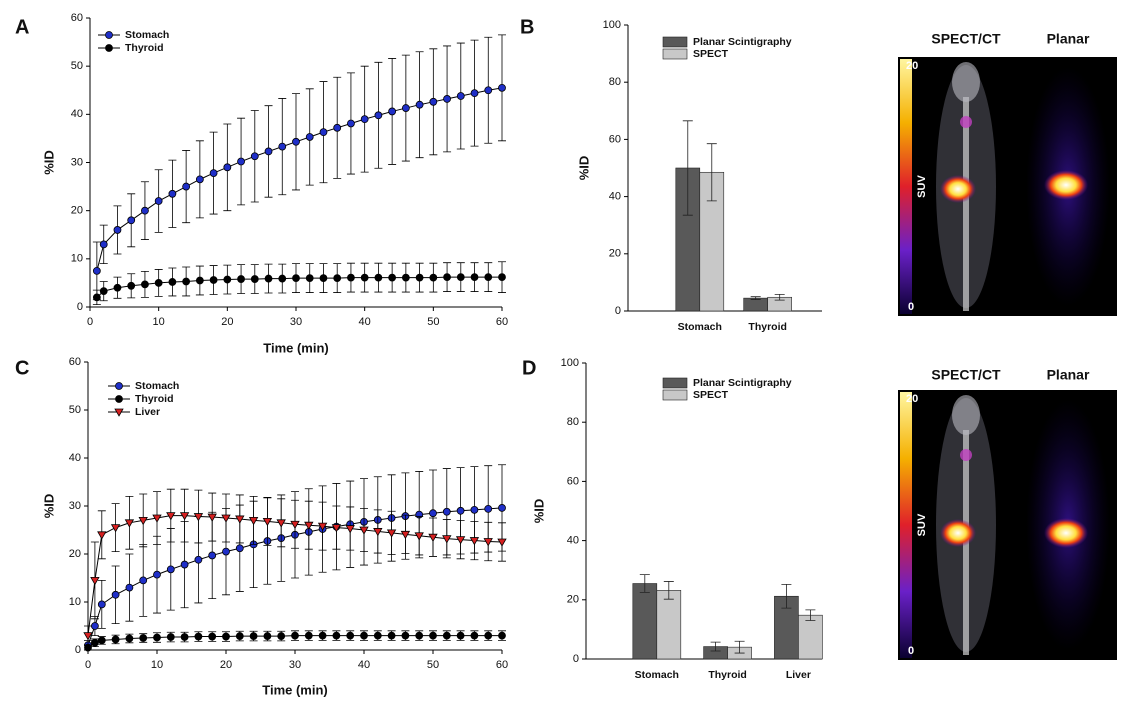  Describe the element at coordinates (767, 327) in the screenshot. I see `x-tick-label: Thyroid` at that location.